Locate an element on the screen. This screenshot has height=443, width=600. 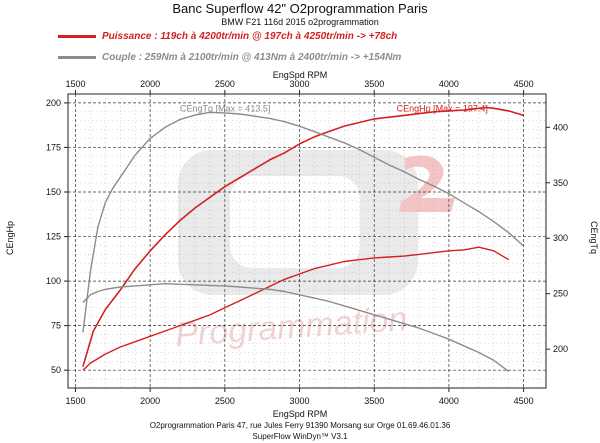
x-tick-label-top: 4500 is located at coordinates (524, 84).